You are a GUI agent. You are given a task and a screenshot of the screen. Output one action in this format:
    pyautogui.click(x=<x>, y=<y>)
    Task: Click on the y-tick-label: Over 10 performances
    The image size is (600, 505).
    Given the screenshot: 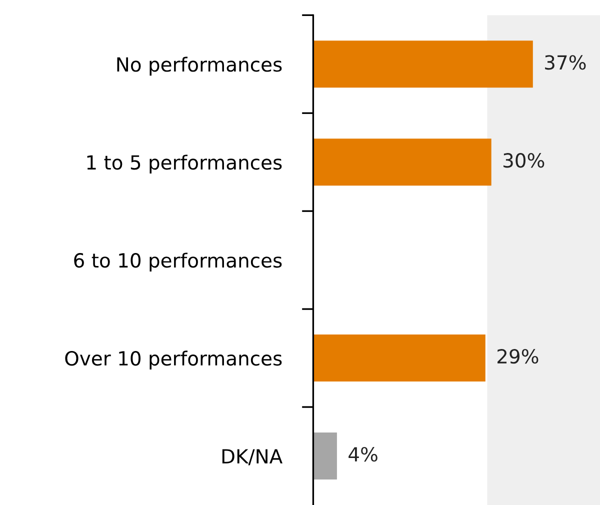 What is the action you would take?
    pyautogui.click(x=173, y=360)
    